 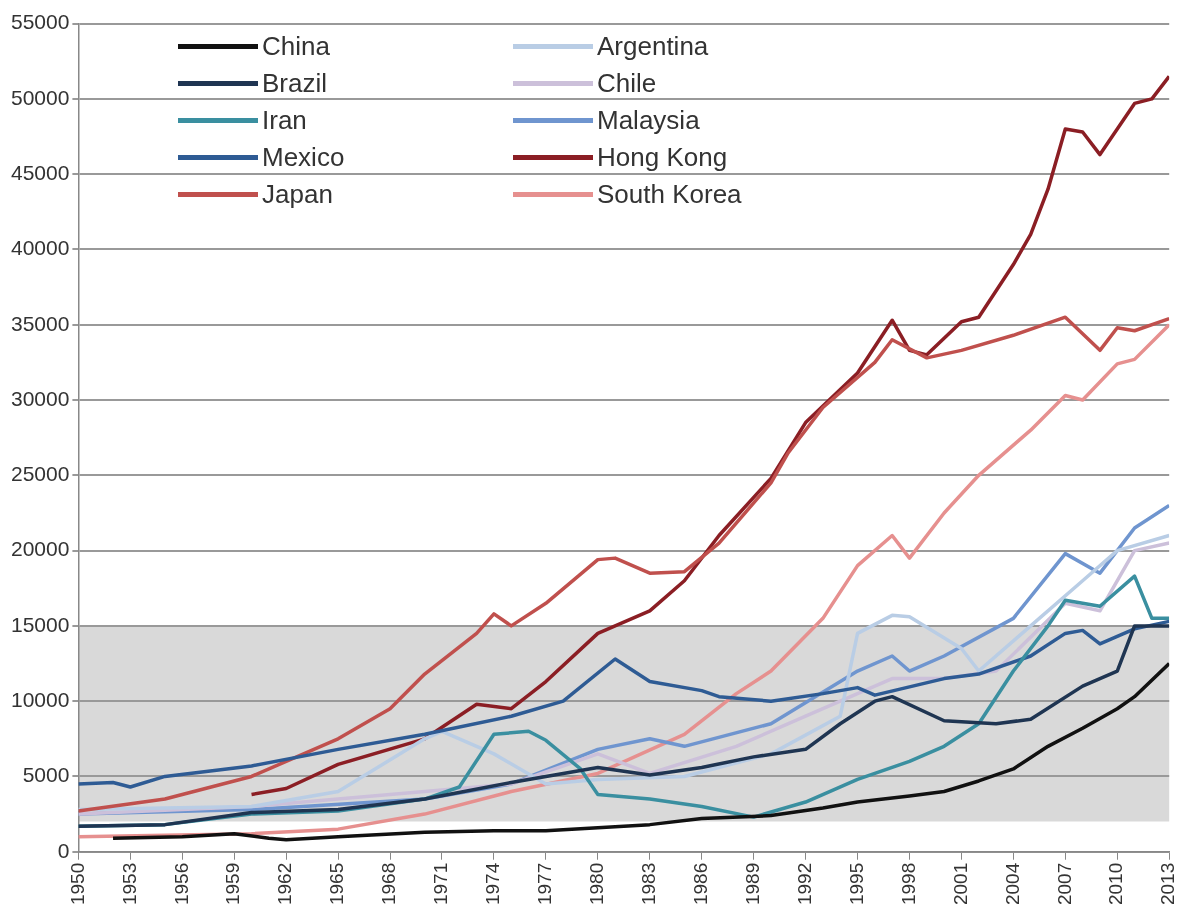 What do you see at coordinates (40, 398) in the screenshot?
I see `y-tick-label: 30000` at bounding box center [40, 398].